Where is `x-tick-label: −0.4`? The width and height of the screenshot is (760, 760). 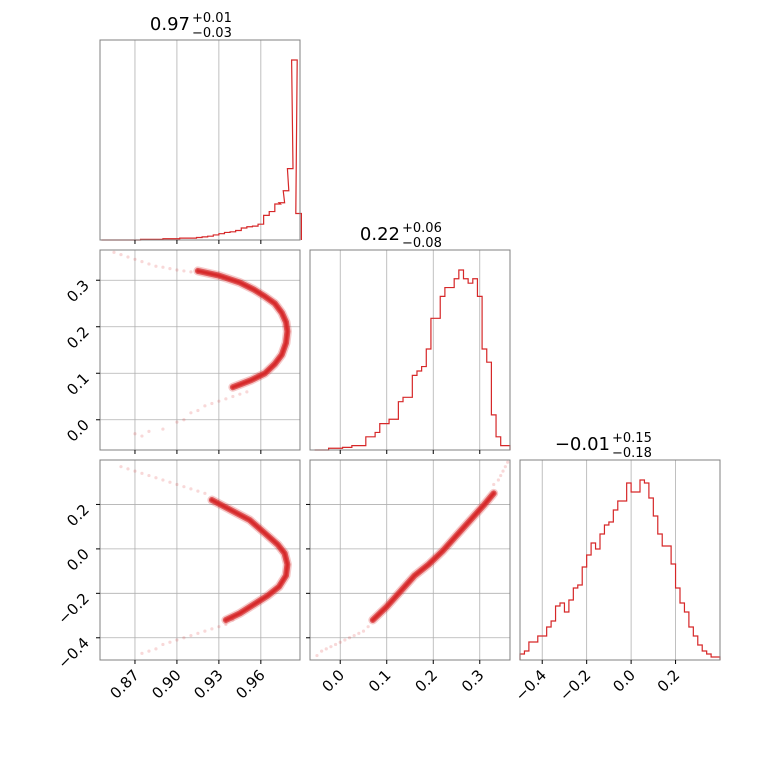
x-tick-label: −0.4 is located at coordinates (531, 685).